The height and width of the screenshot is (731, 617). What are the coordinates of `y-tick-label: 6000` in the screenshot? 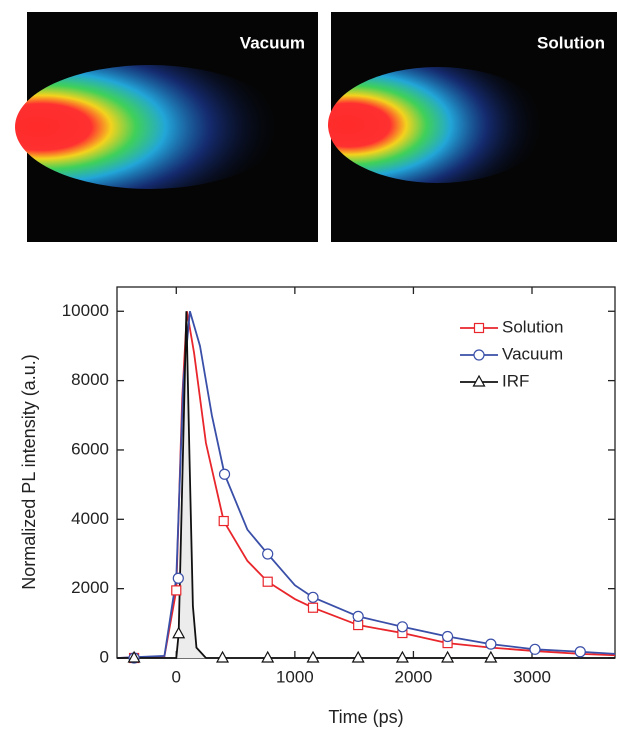 It's located at (90, 448).